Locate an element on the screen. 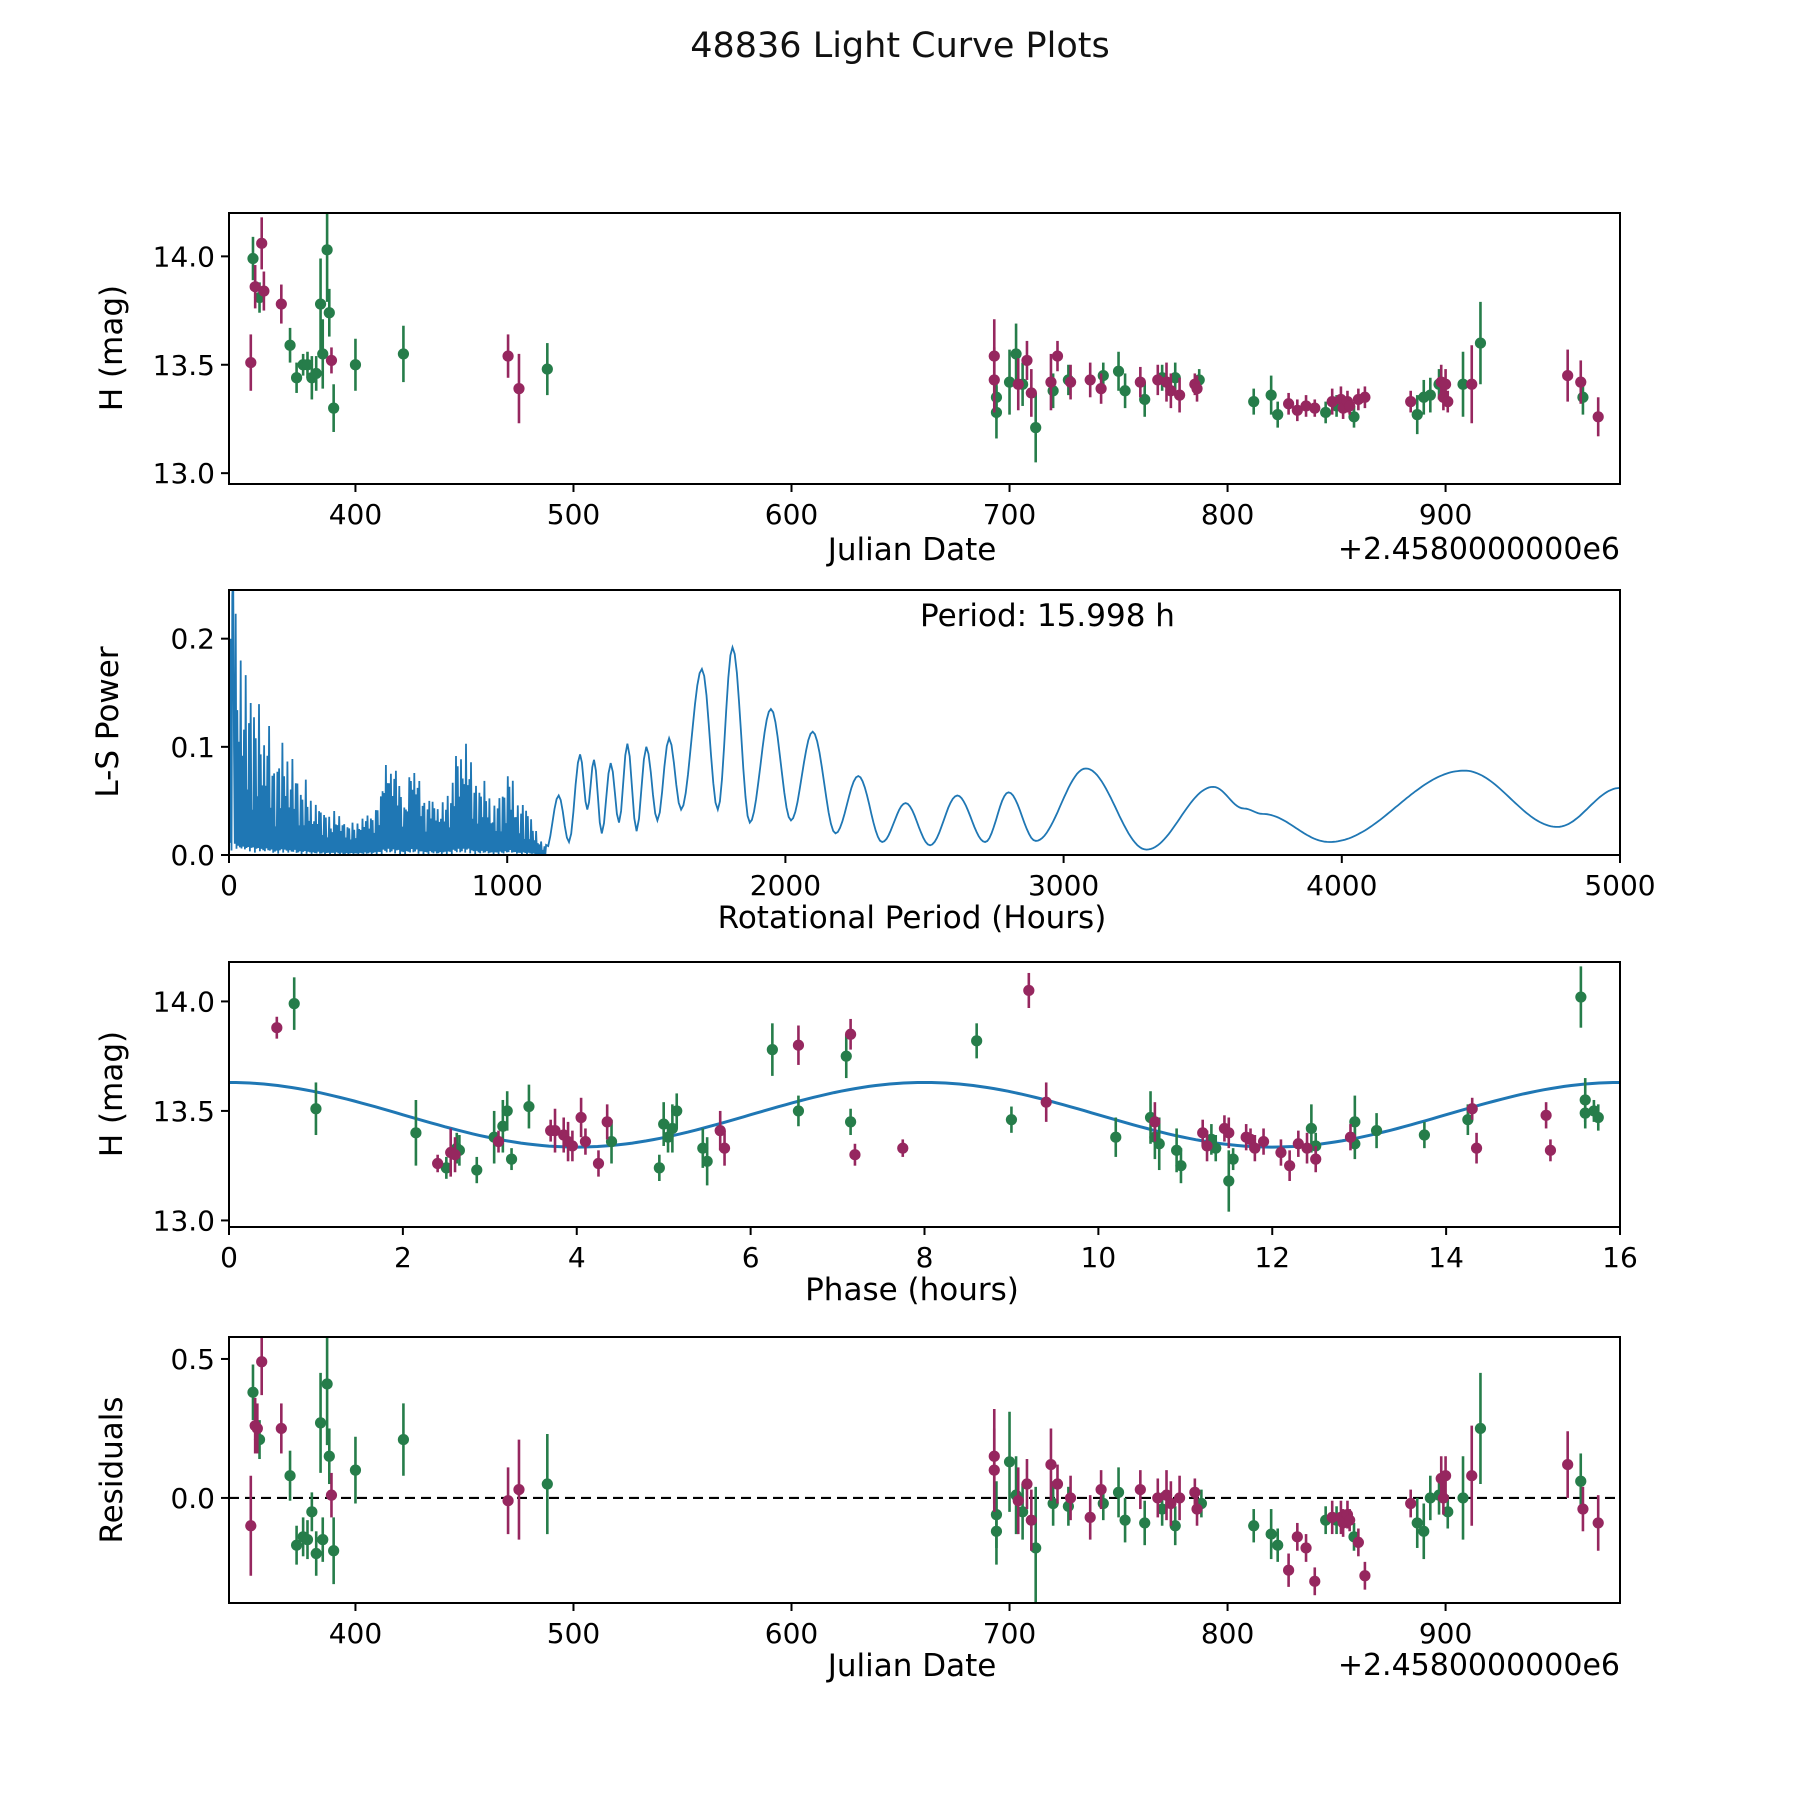  x-tick-label: 10 is located at coordinates (1099, 1257).